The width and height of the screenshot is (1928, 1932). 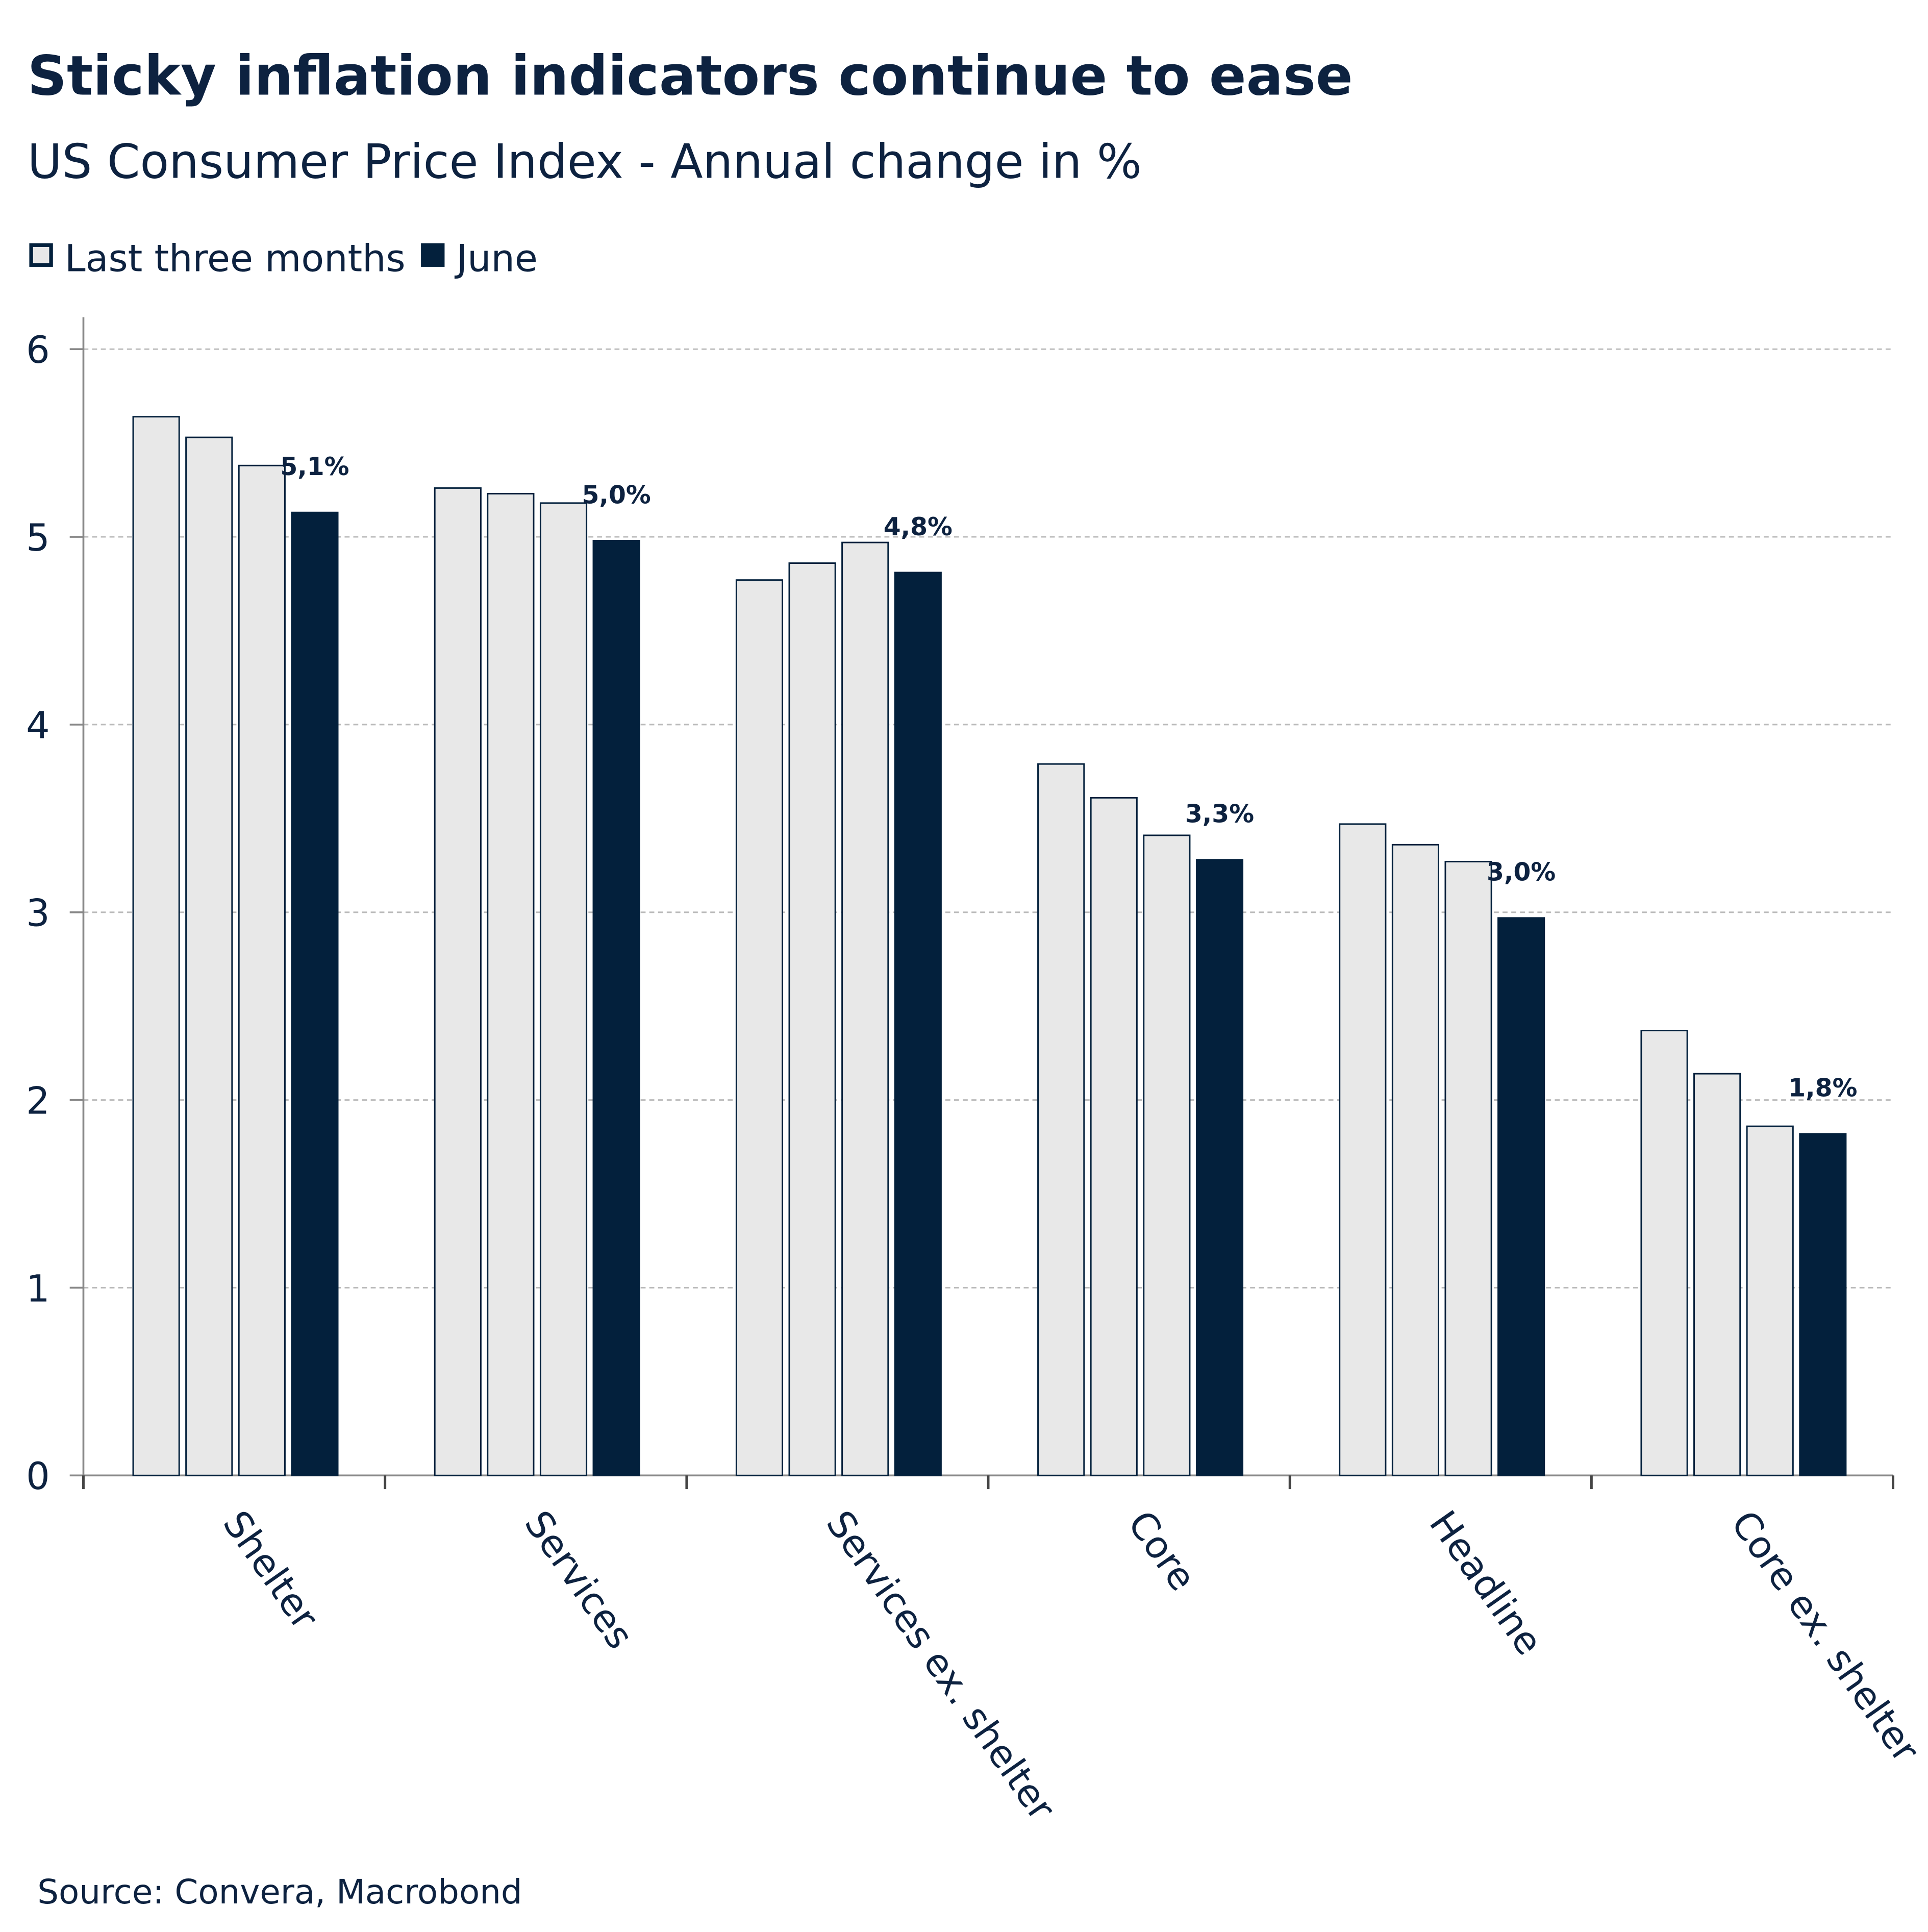 I want to click on legend-label: Last three months, so click(x=235, y=258).